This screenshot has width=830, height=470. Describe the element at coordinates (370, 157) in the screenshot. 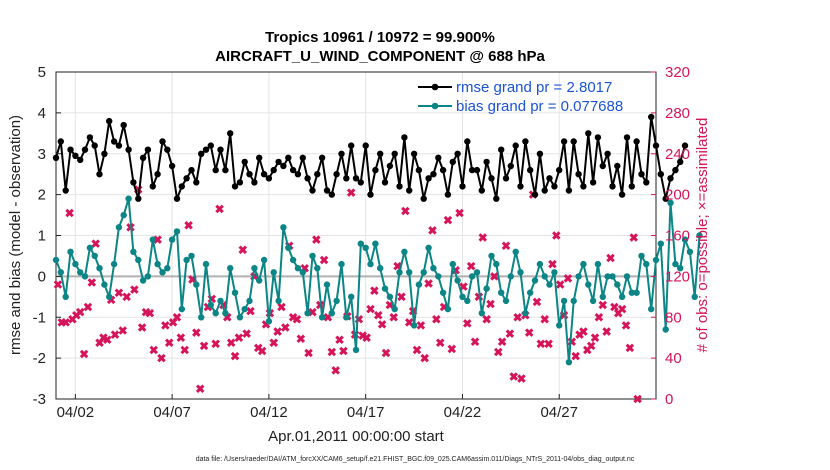

I see `rmse-series` at that location.